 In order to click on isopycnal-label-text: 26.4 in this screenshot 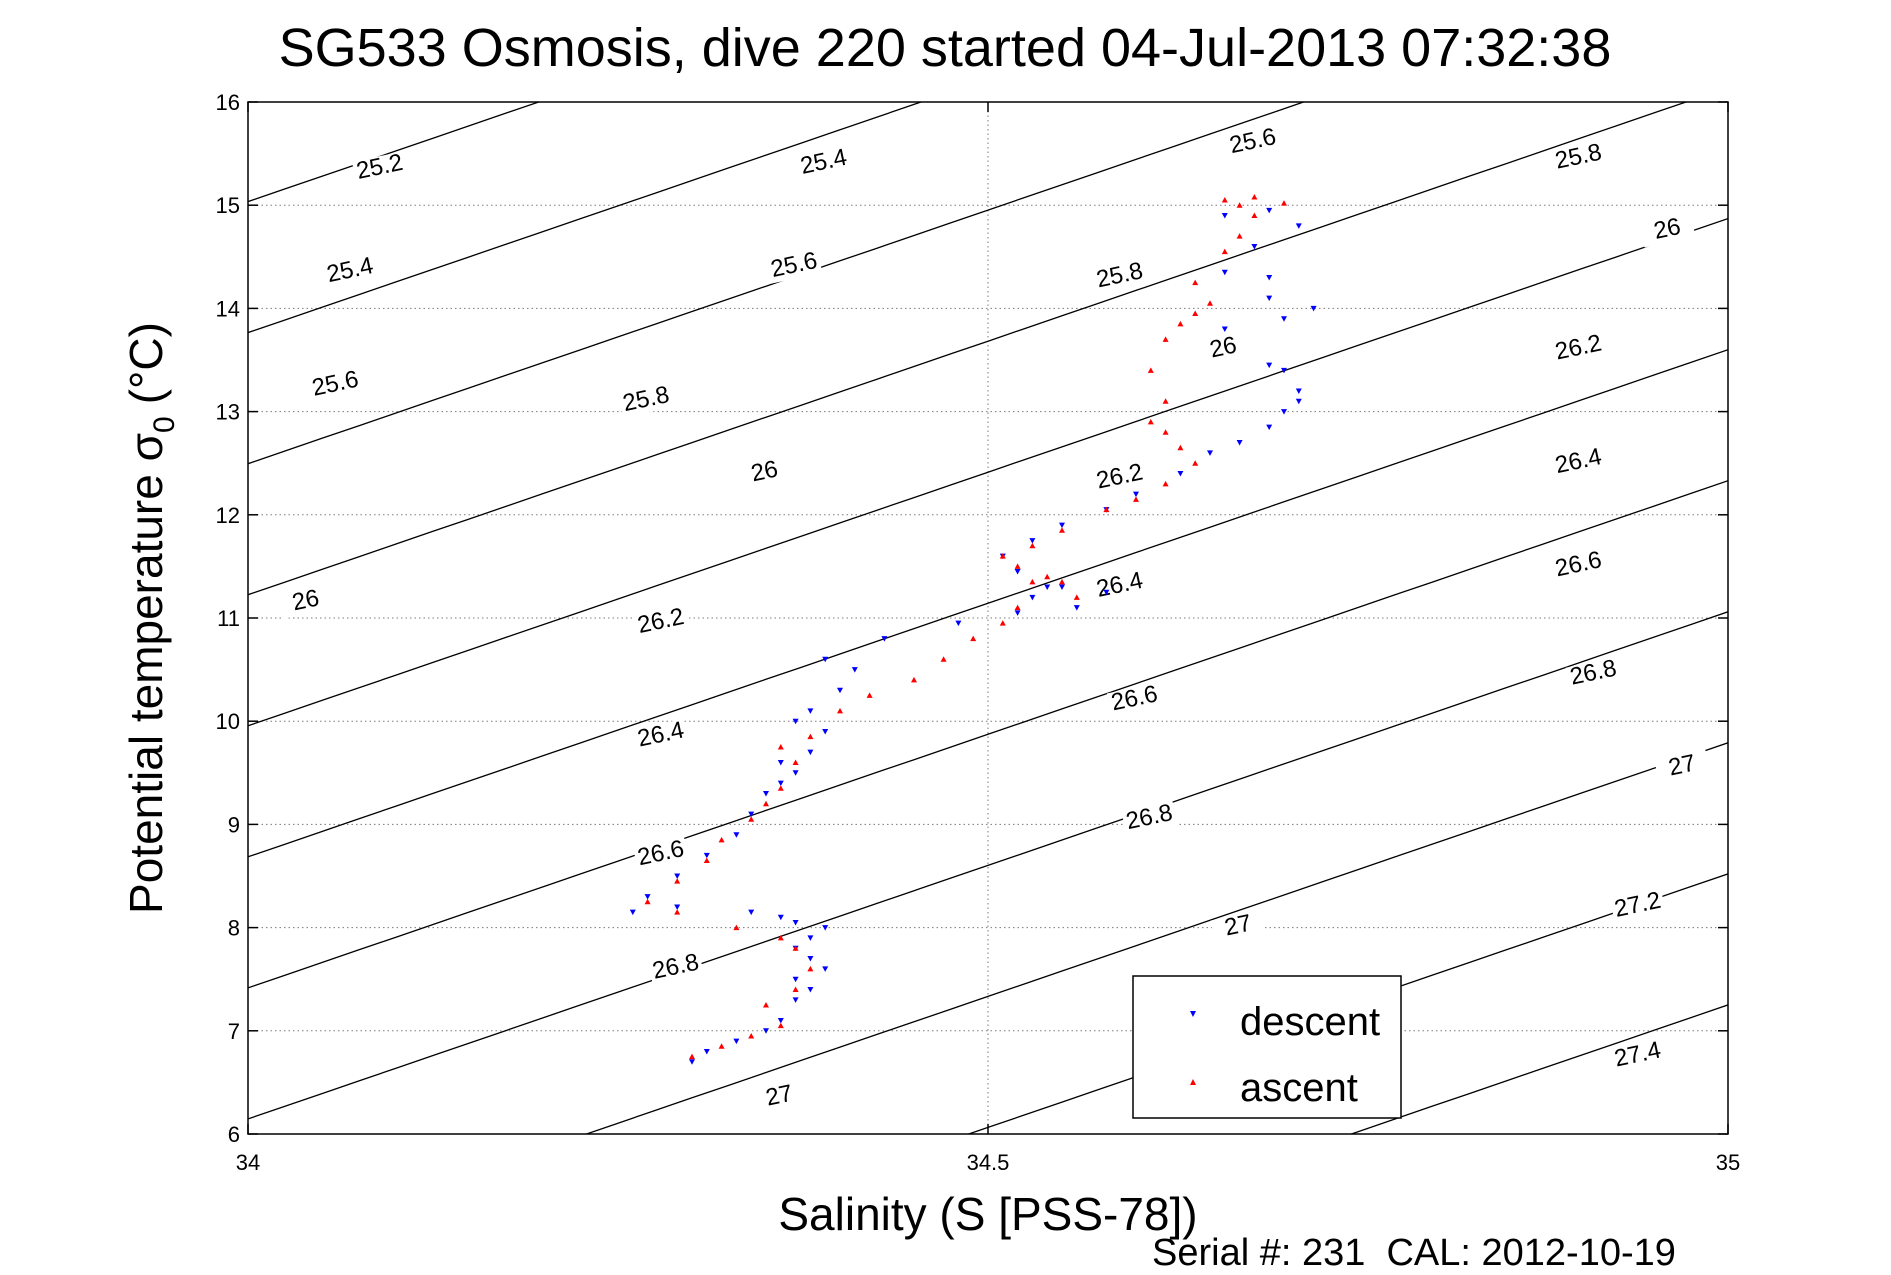, I will do `click(1578, 461)`.